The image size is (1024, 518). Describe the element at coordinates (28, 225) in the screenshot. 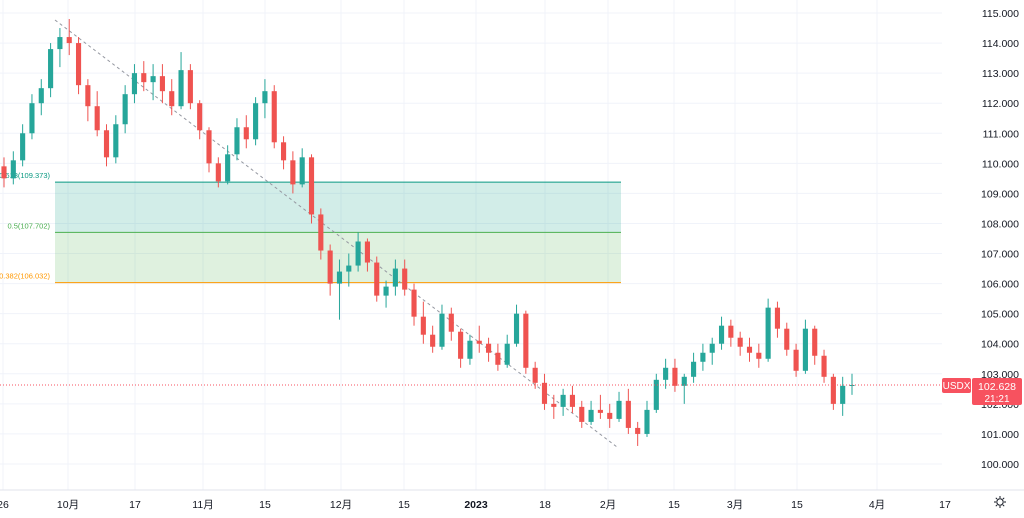

I see `fib-level-label: 0.5(107.702)` at that location.